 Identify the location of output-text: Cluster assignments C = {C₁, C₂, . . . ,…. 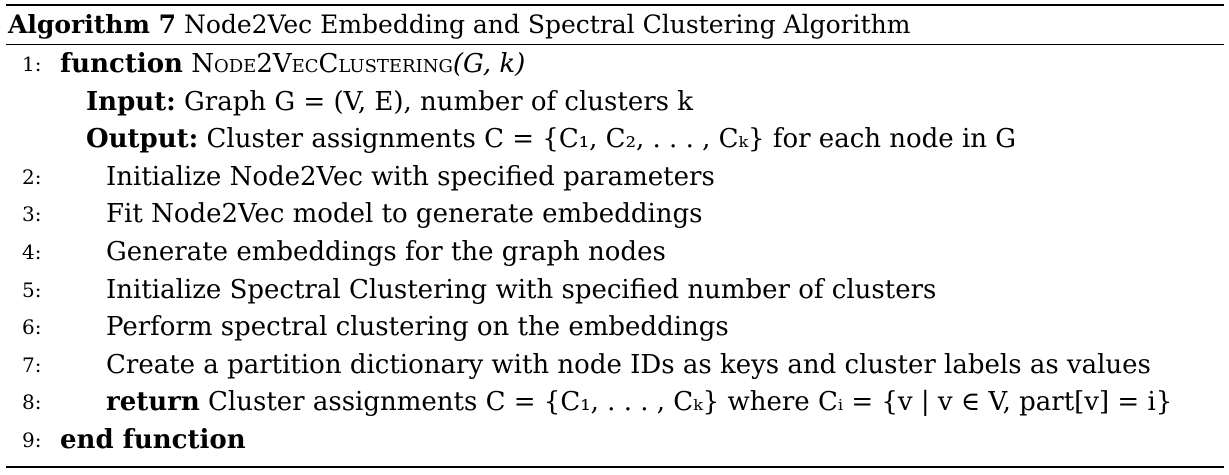
(611, 139).